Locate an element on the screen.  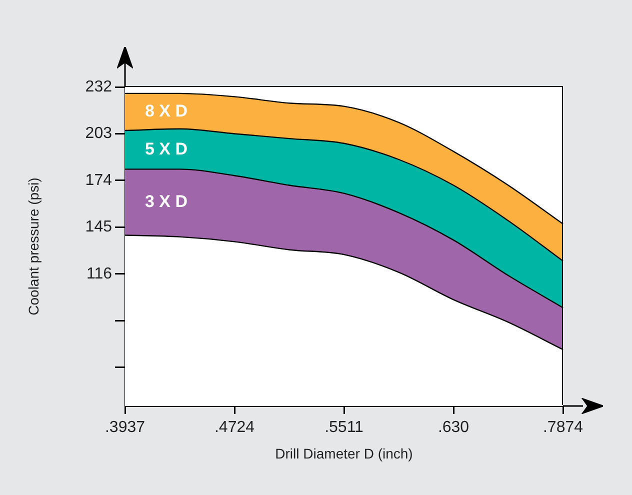
x-tick-label: .4724 is located at coordinates (234, 427).